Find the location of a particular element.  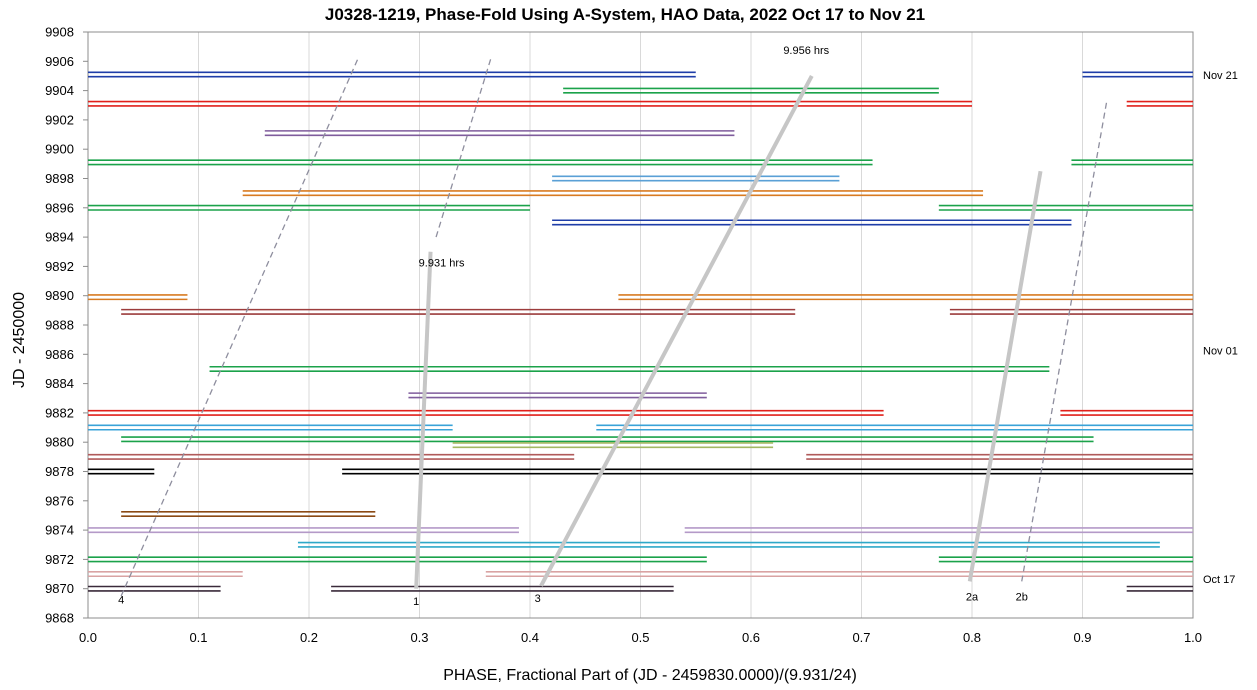

date-label: Nov 01 is located at coordinates (1220, 351).